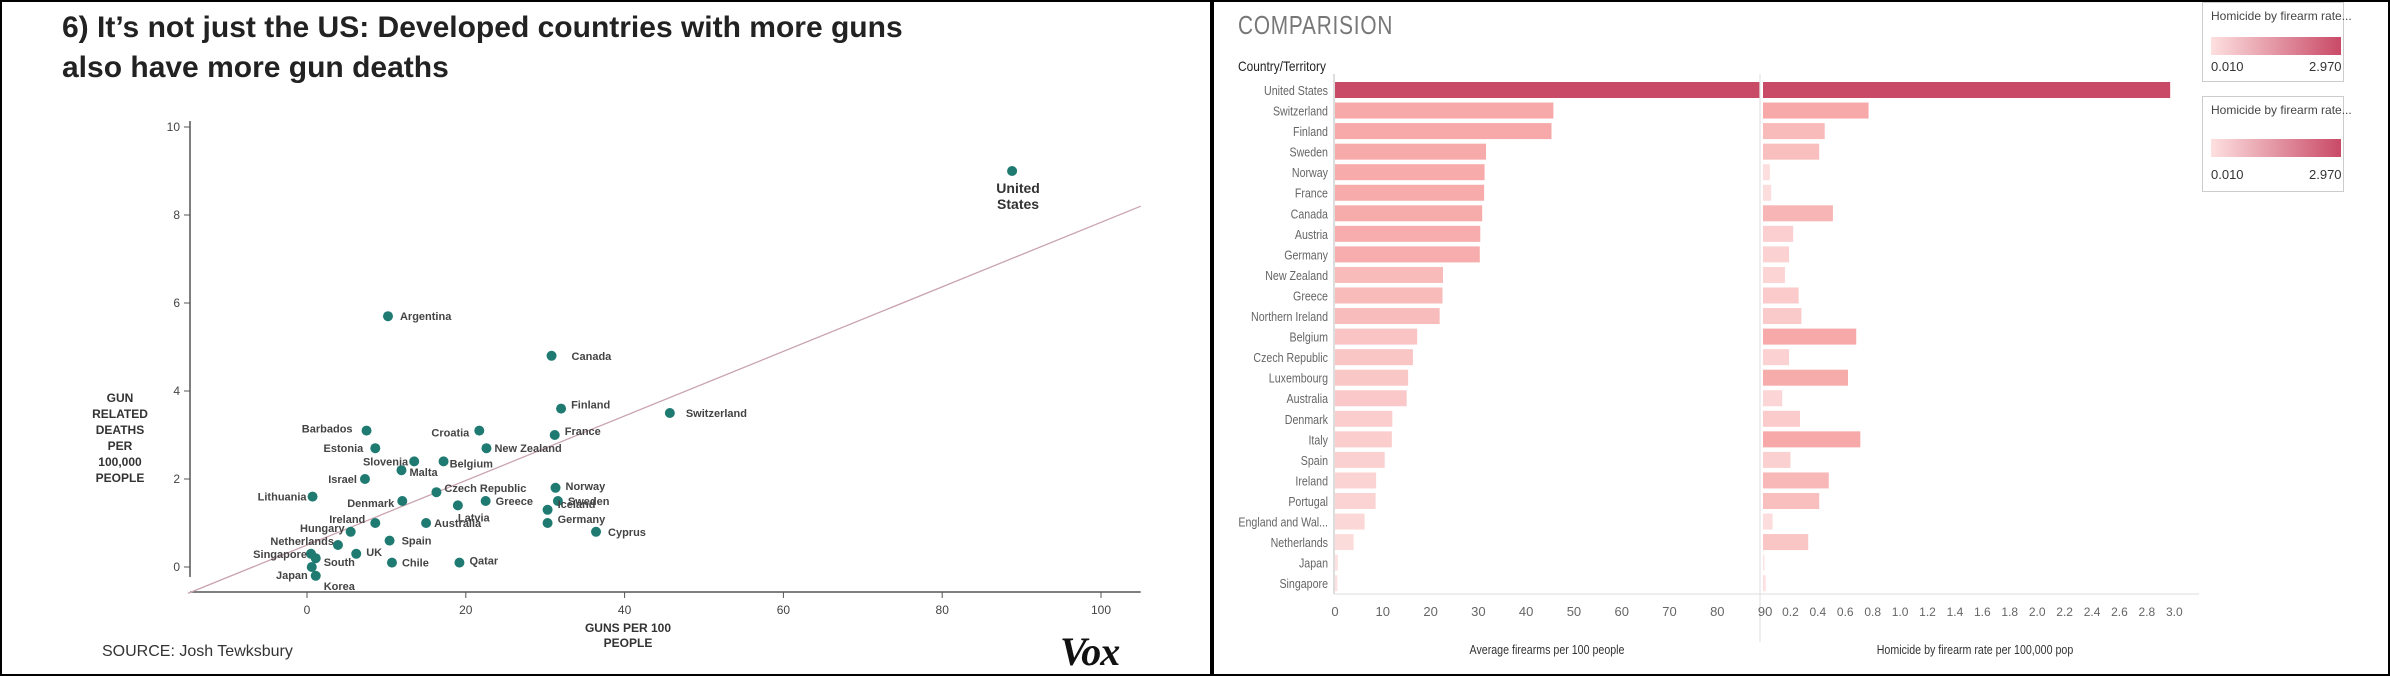 This screenshot has width=2390, height=676. What do you see at coordinates (1298, 378) in the screenshot?
I see `row-label: Luxembourg` at bounding box center [1298, 378].